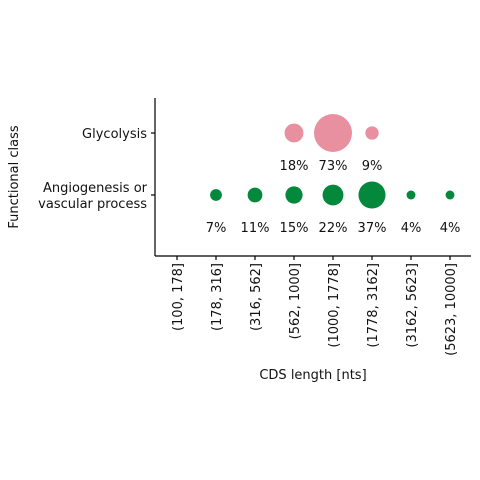 This screenshot has width=480, height=480. Describe the element at coordinates (412, 305) in the screenshot. I see `x-tick-label: (3162, 5623]` at that location.